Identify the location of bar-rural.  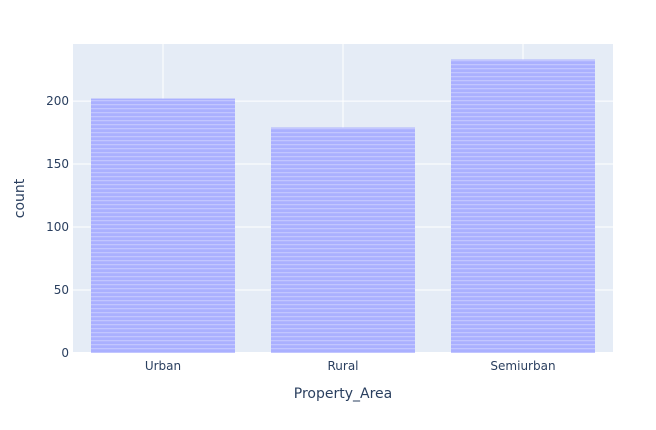
(343, 240).